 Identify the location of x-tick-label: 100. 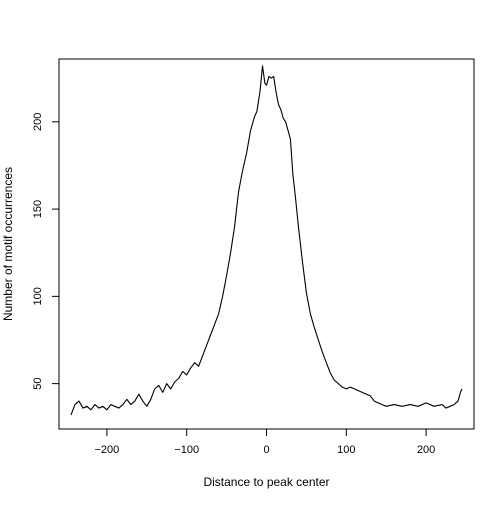
(346, 450).